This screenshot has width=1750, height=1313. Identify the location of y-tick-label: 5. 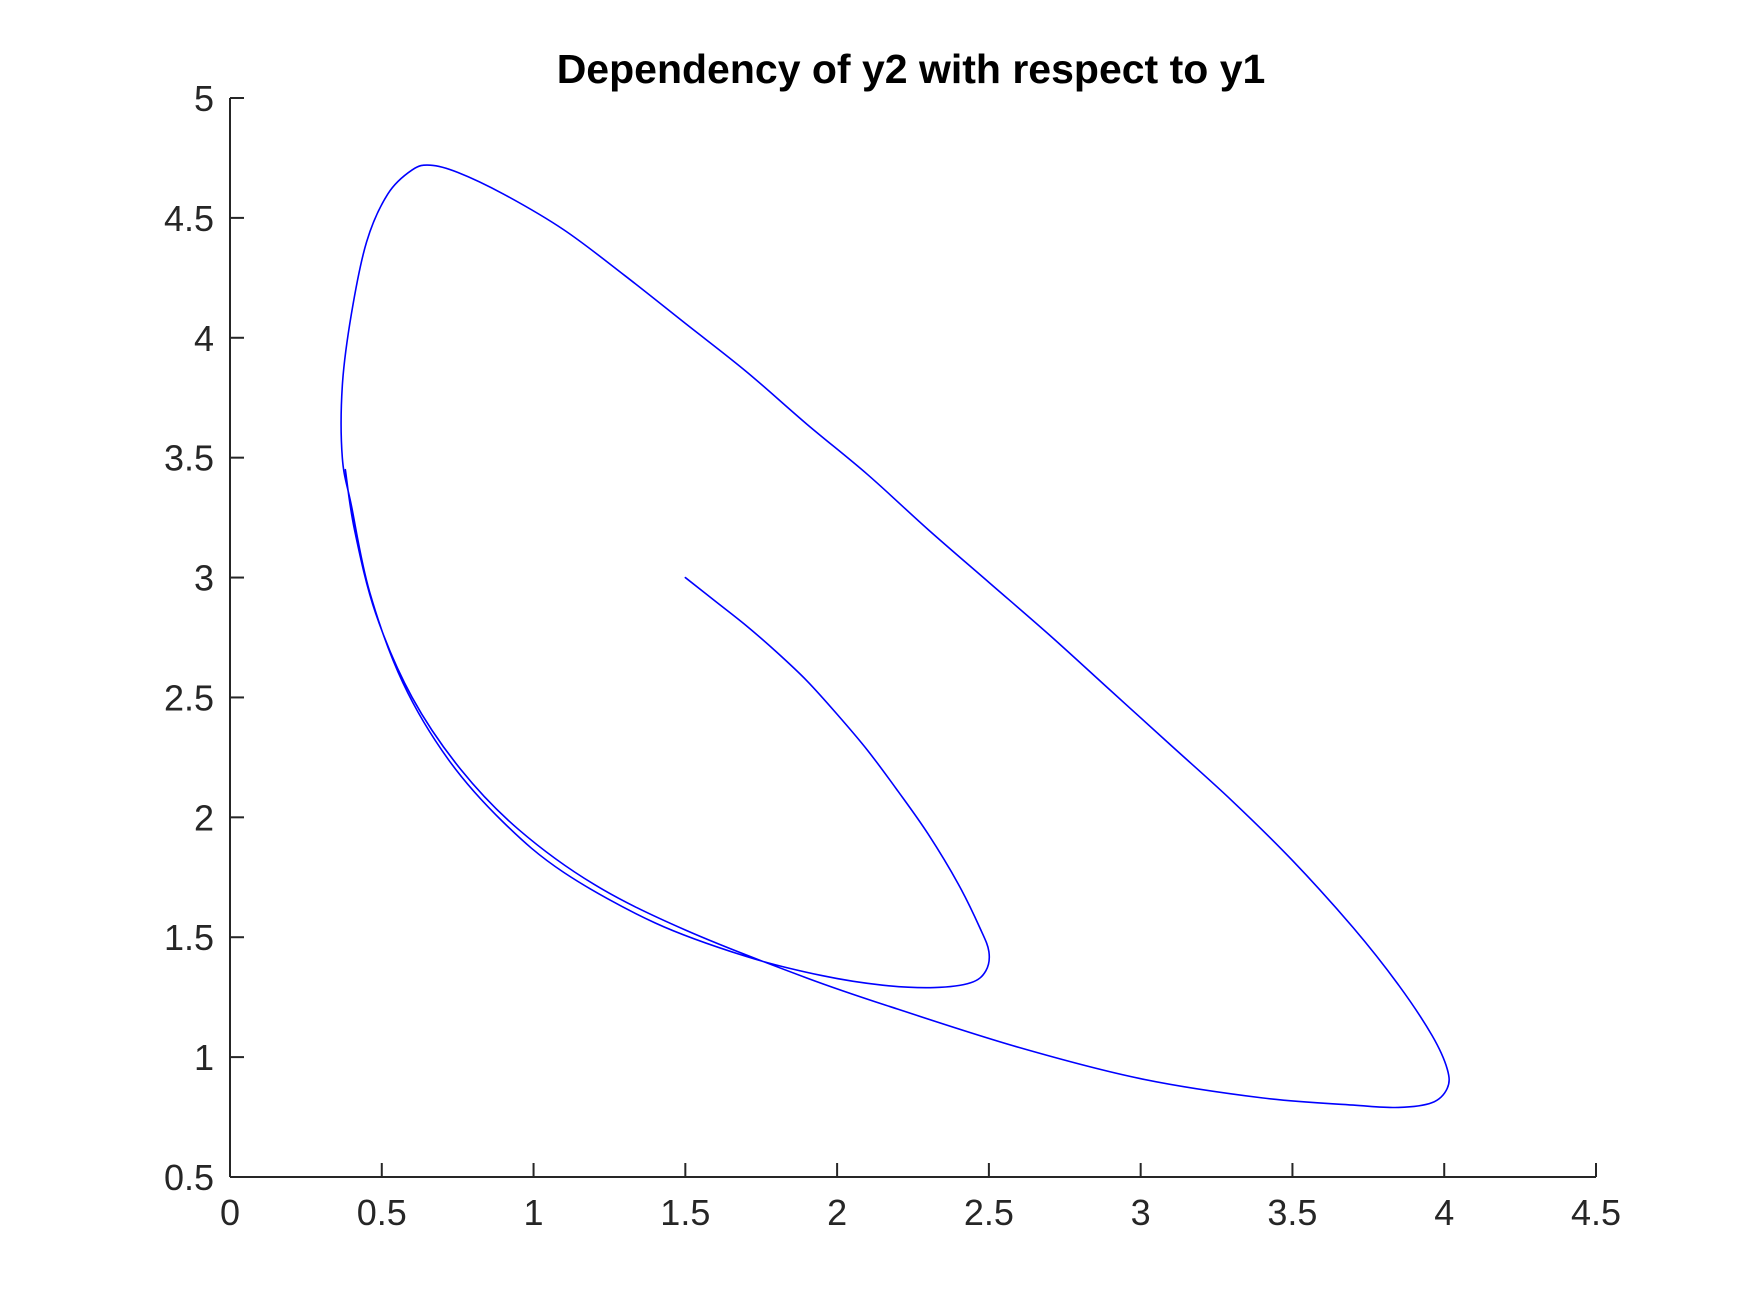
(204, 98).